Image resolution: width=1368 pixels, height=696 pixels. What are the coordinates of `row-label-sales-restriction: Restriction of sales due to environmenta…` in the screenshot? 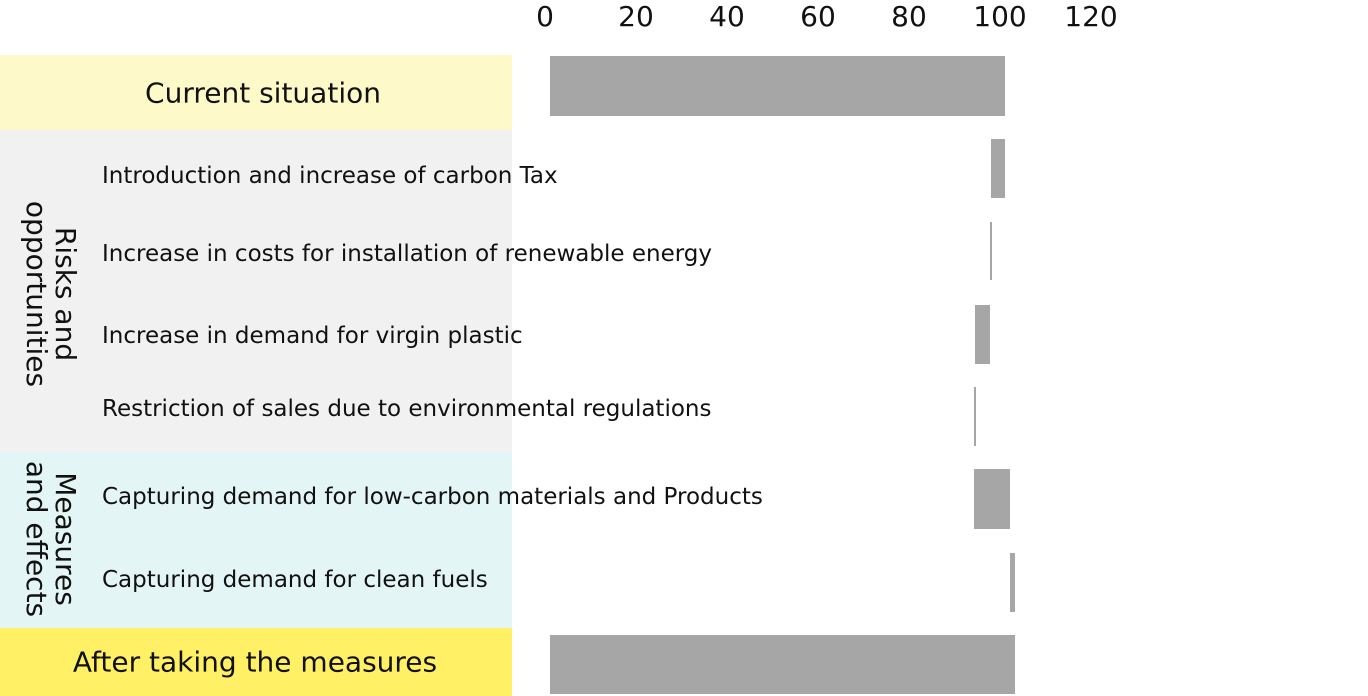 It's located at (407, 409).